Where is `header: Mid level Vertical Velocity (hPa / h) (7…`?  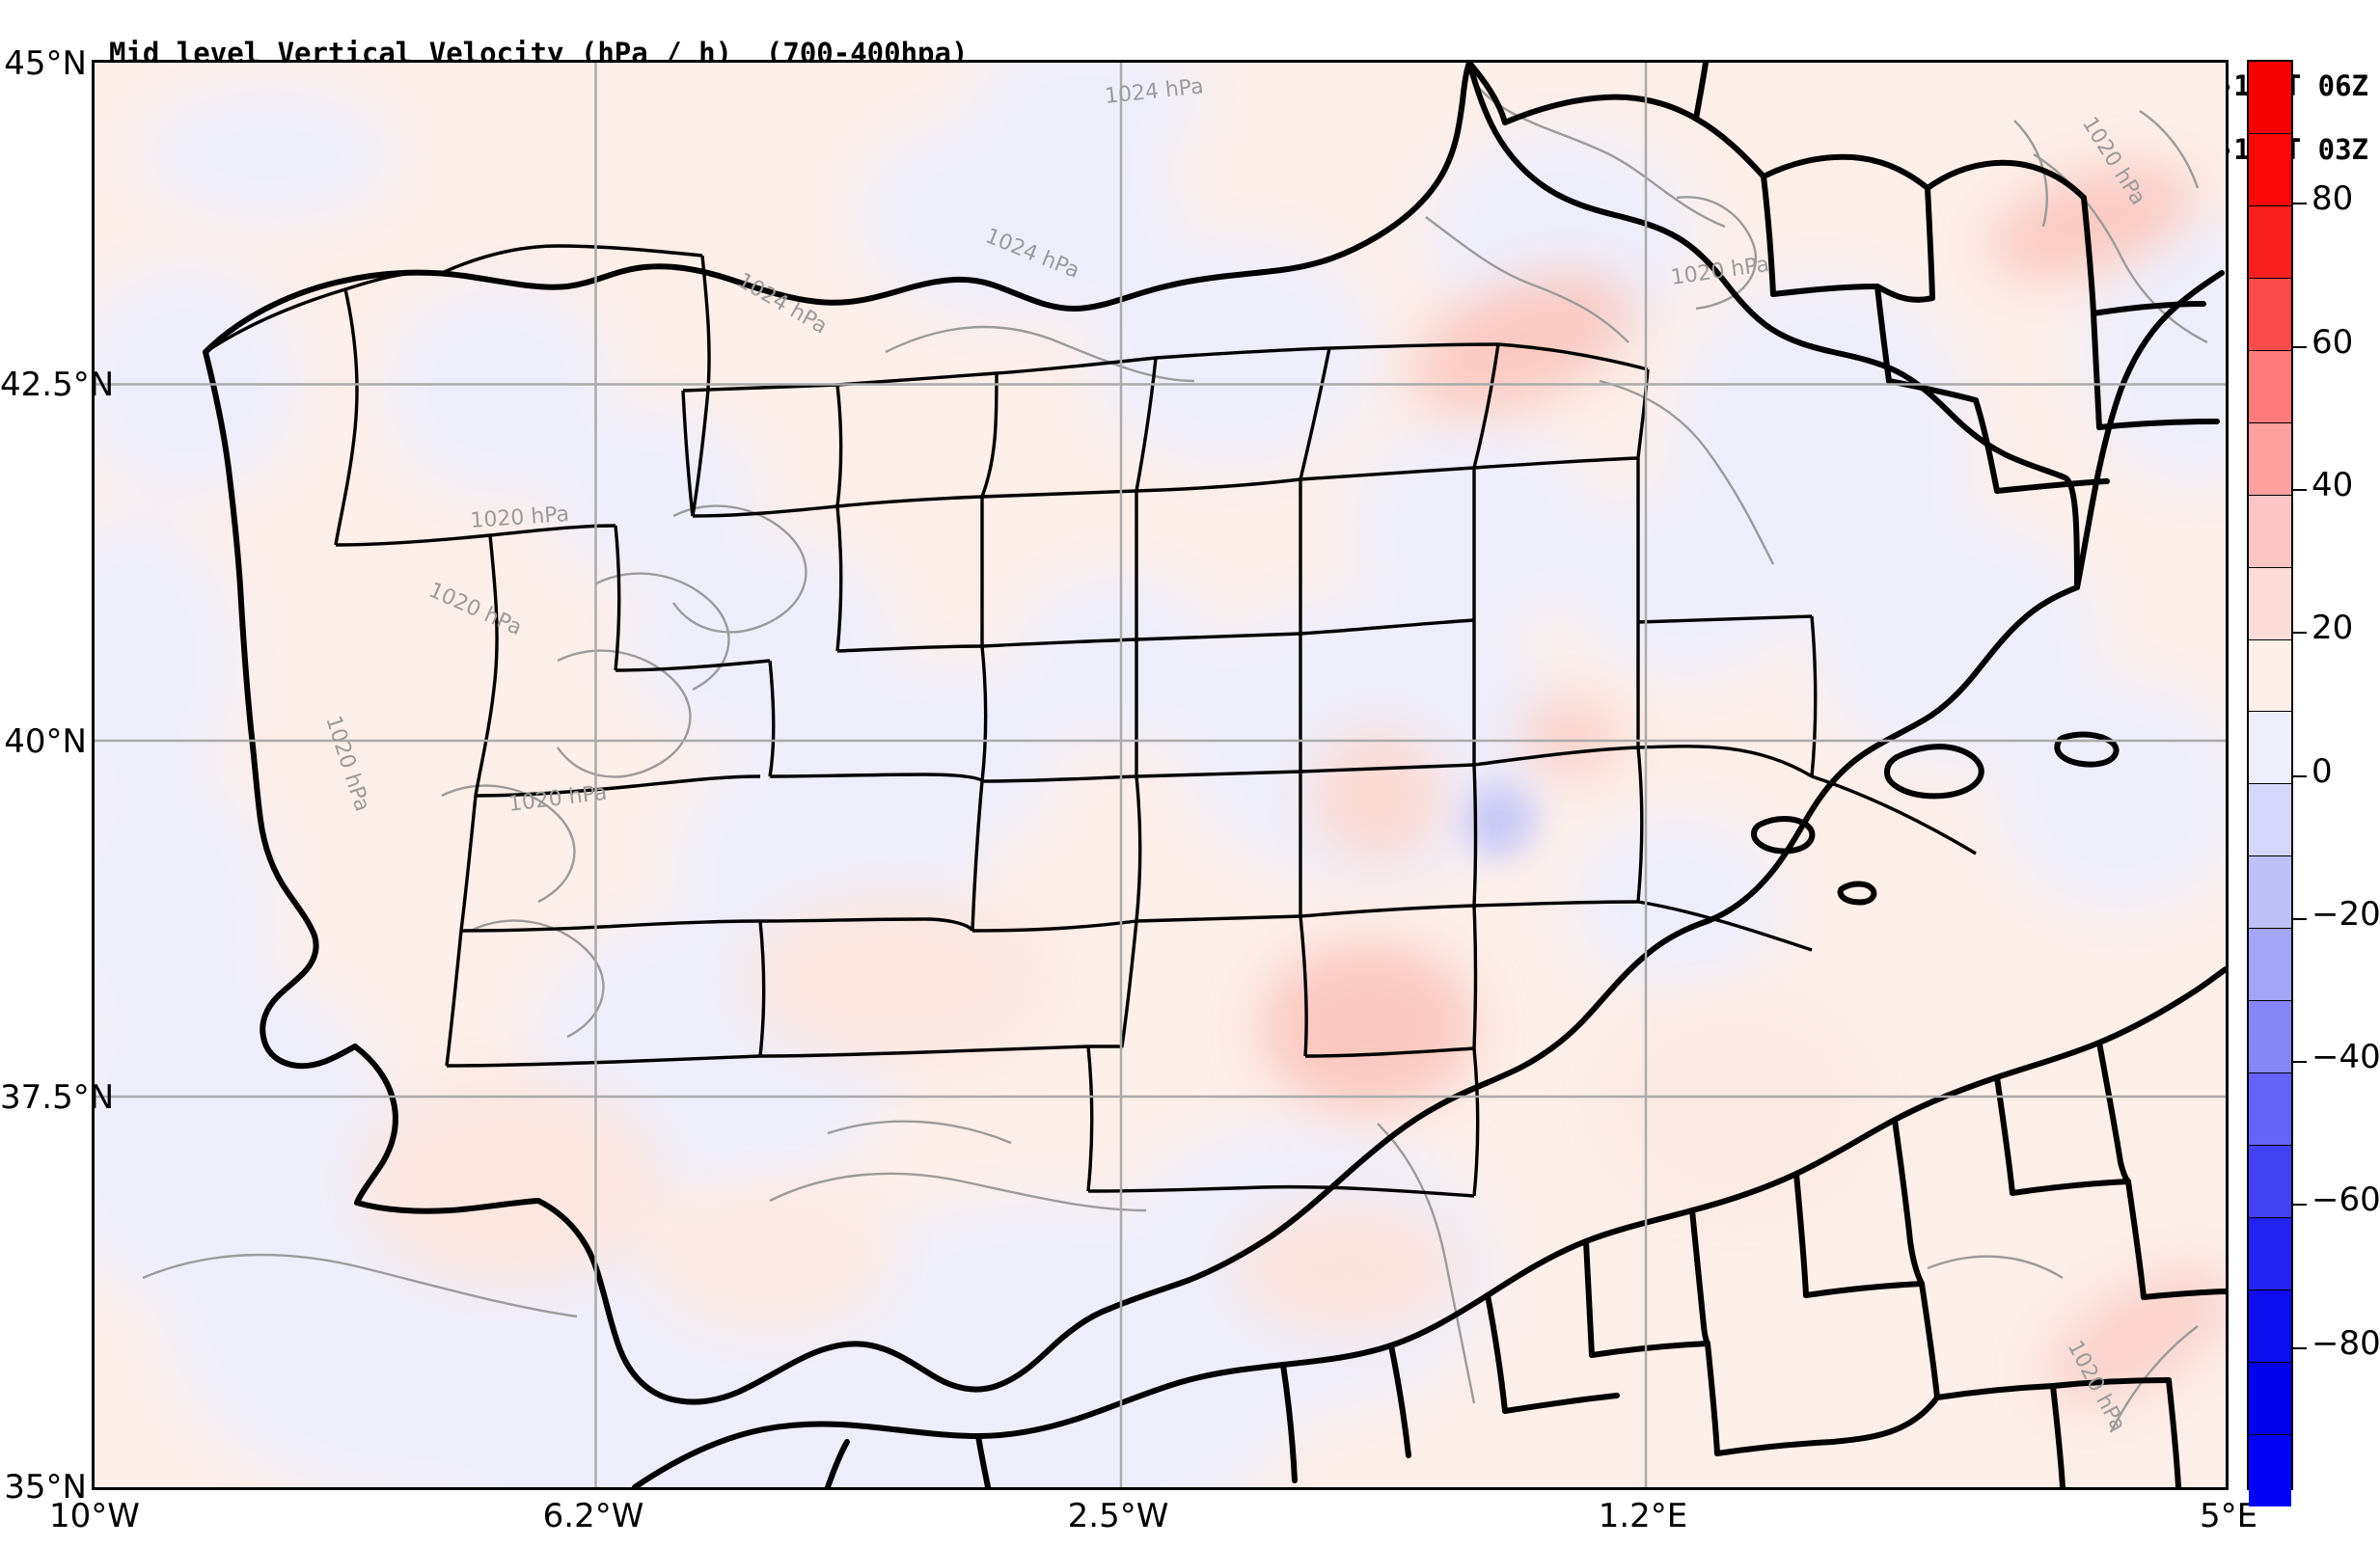
header: Mid level Vertical Velocity (hPa / h) (7… is located at coordinates (1190, 83).